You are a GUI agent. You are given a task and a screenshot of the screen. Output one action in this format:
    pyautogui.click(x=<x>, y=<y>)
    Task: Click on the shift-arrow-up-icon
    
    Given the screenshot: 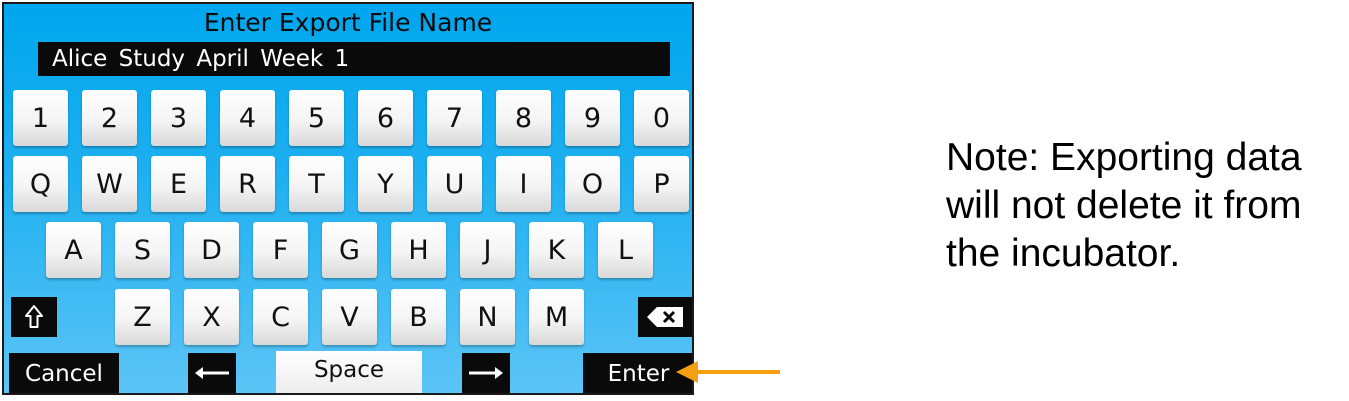 What is the action you would take?
    pyautogui.click(x=34, y=316)
    